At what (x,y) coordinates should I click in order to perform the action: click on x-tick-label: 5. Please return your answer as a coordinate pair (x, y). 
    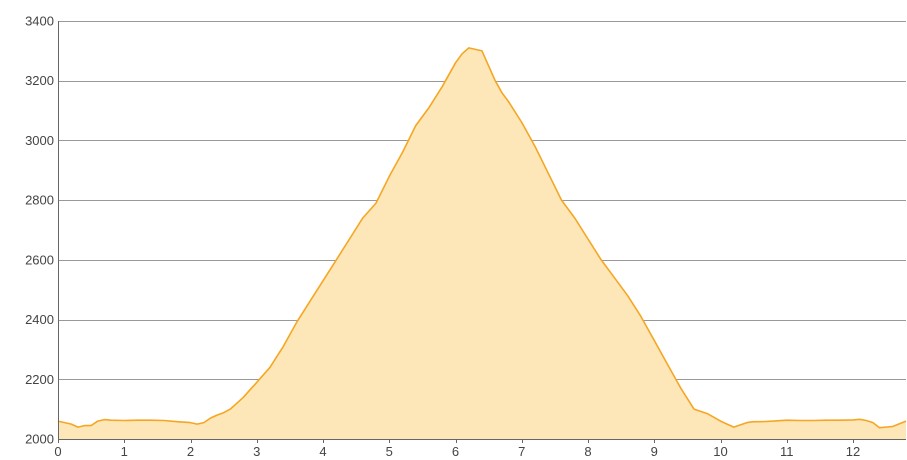
    Looking at the image, I should click on (389, 451).